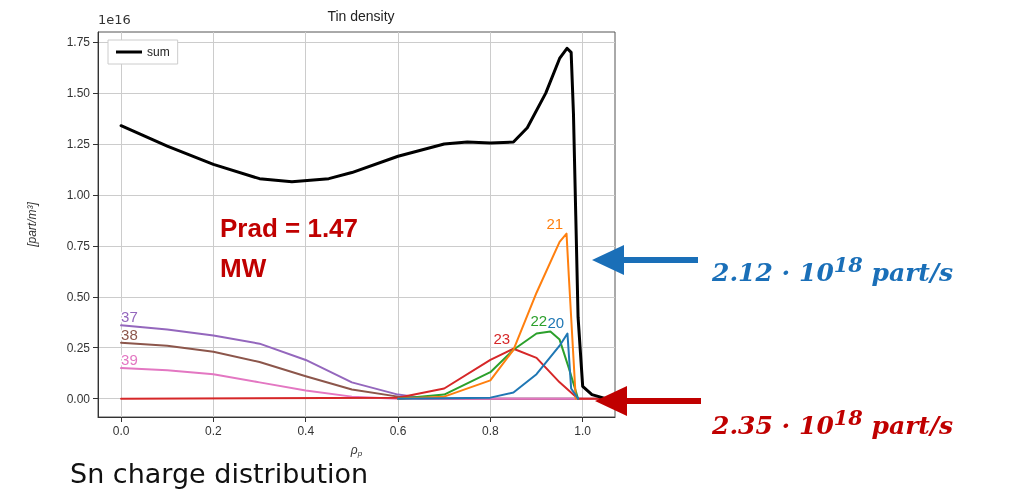 The image size is (1011, 497). I want to click on legend-label: sum, so click(158, 52).